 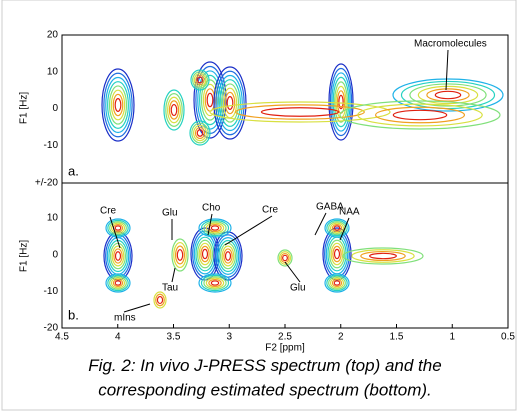 What do you see at coordinates (125, 365) in the screenshot?
I see `caption-number: 2` at bounding box center [125, 365].